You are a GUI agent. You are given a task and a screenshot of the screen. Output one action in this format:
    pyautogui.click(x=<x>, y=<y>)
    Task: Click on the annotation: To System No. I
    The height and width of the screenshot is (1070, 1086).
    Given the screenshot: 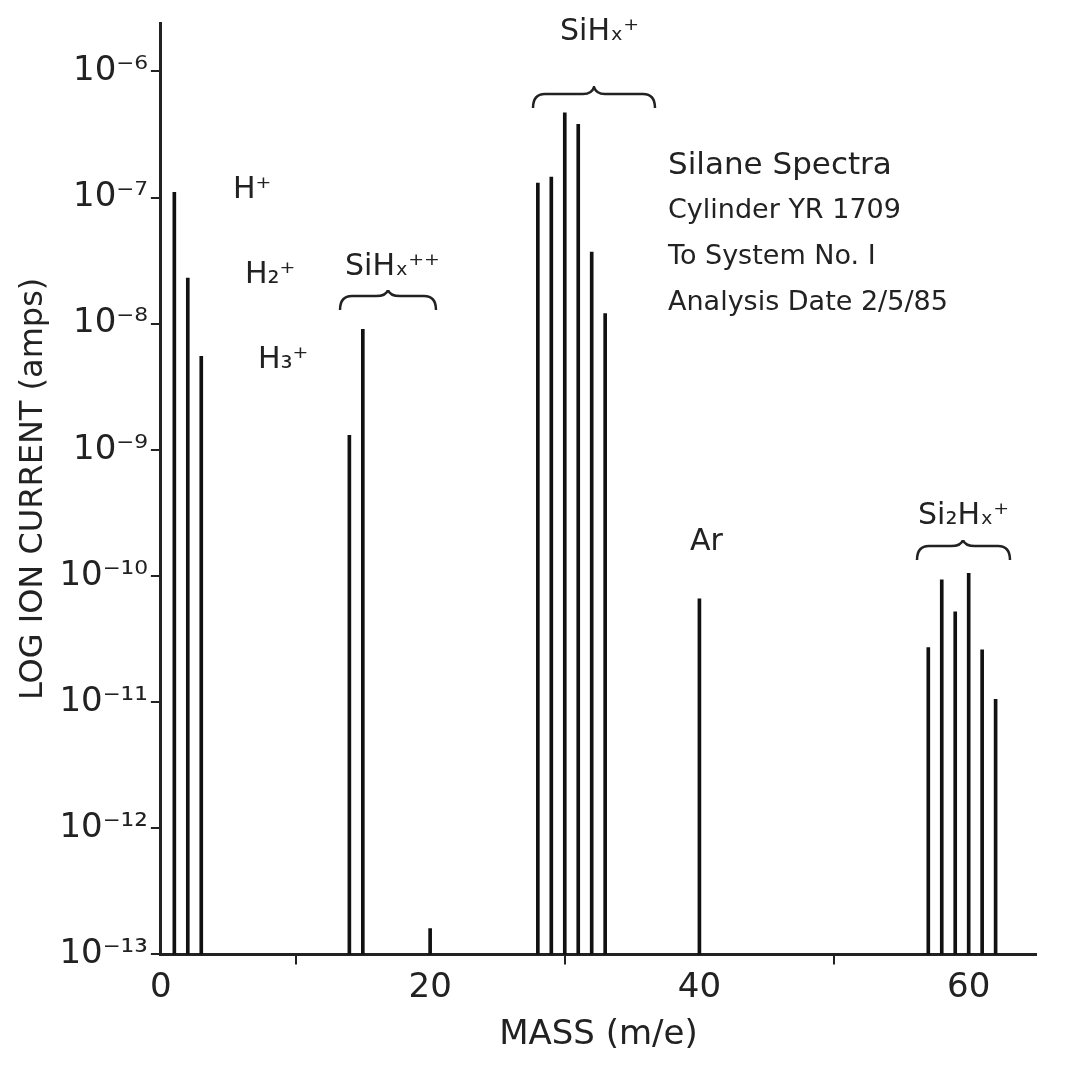 What is the action you would take?
    pyautogui.click(x=772, y=255)
    